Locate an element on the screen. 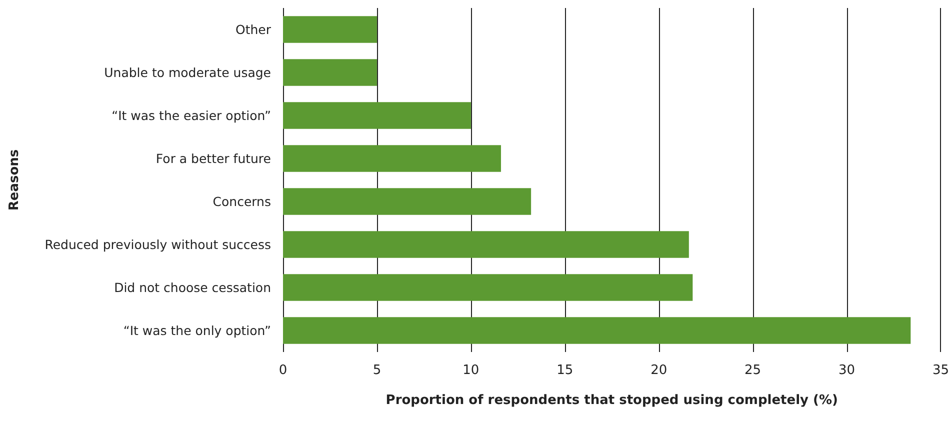 This screenshot has height=428, width=952. y-tick-label: “It was the only option” is located at coordinates (197, 330).